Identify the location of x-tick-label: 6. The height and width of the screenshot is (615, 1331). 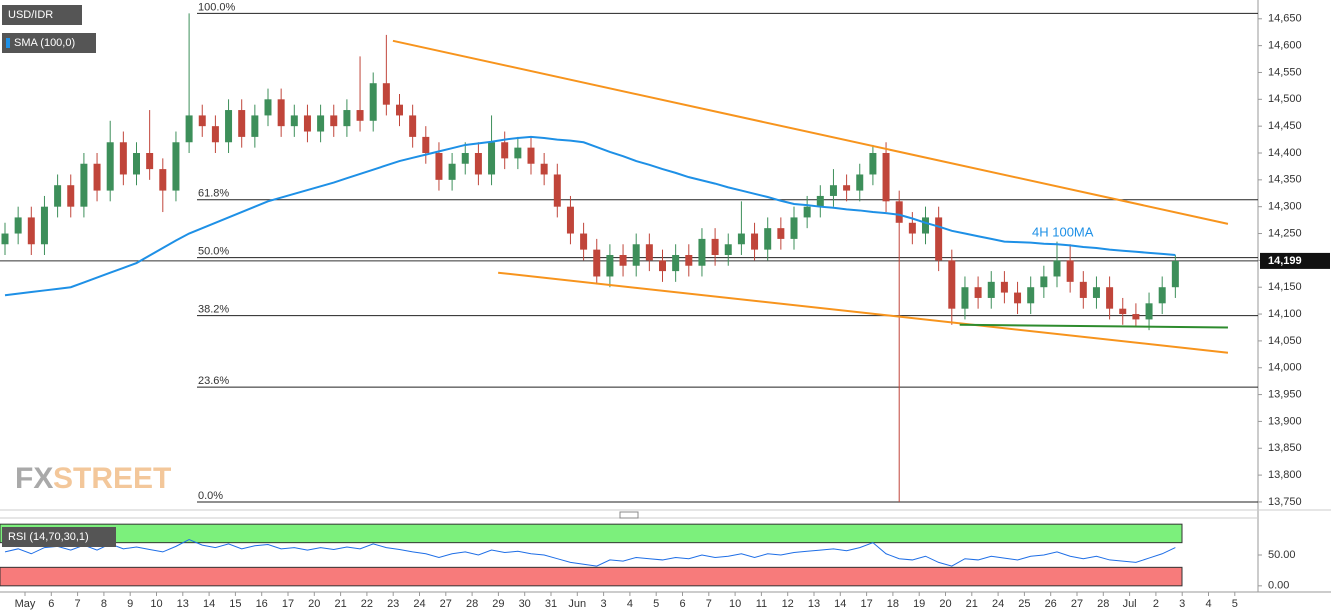
(682, 604).